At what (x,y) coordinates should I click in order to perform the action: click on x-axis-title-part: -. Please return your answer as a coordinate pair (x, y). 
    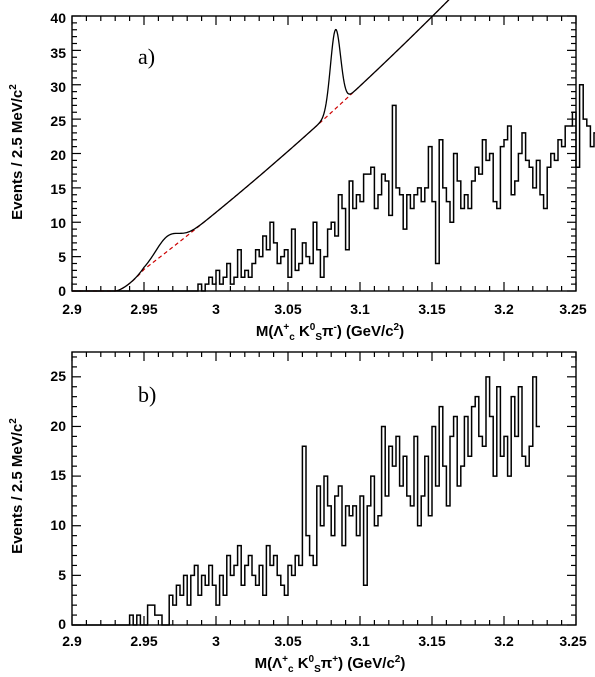
    Looking at the image, I should click on (335, 327).